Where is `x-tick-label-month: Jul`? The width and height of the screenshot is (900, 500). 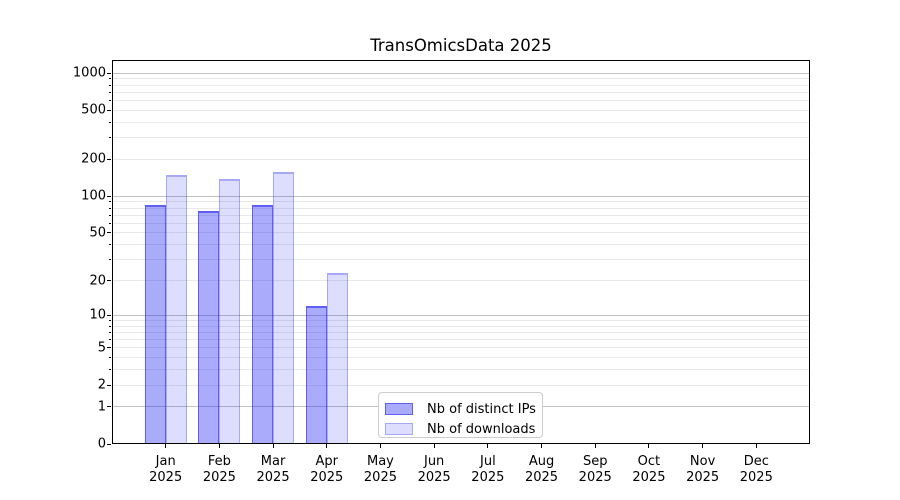 x-tick-label-month: Jul is located at coordinates (488, 461).